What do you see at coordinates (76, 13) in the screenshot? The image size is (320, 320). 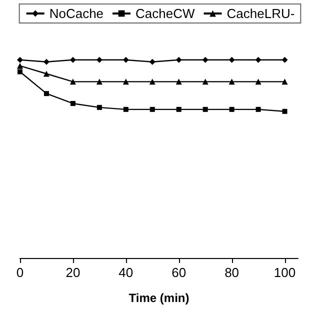 I see `legend-label: NoCache` at bounding box center [76, 13].